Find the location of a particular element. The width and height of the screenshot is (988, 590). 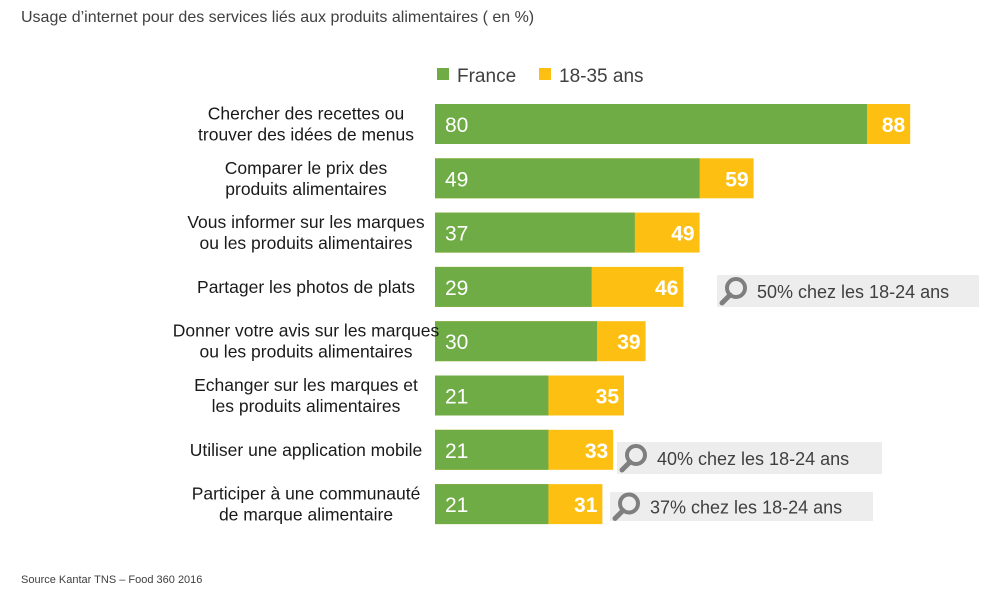

source-note: Source Kantar TNS – Food 360 2016 is located at coordinates (112, 580).